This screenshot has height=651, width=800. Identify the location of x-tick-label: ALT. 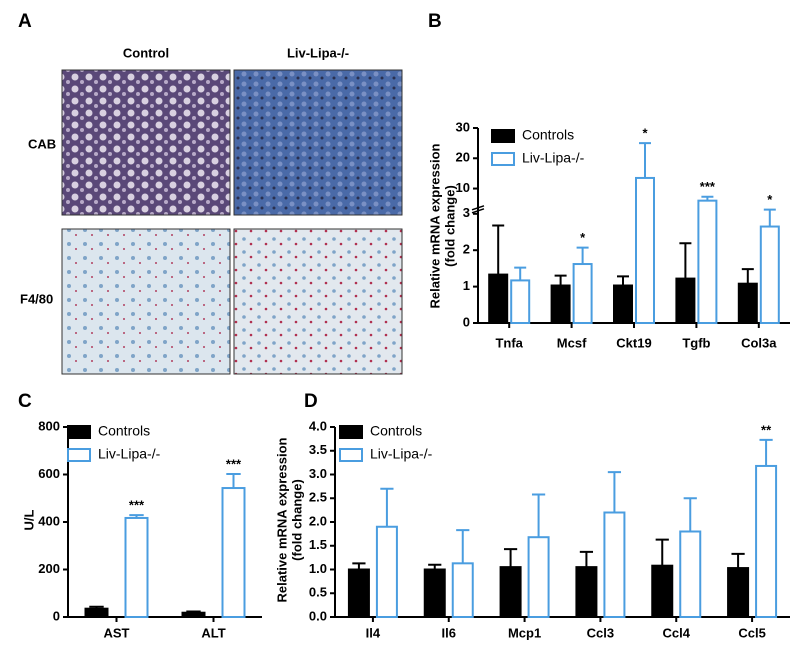
(213, 632).